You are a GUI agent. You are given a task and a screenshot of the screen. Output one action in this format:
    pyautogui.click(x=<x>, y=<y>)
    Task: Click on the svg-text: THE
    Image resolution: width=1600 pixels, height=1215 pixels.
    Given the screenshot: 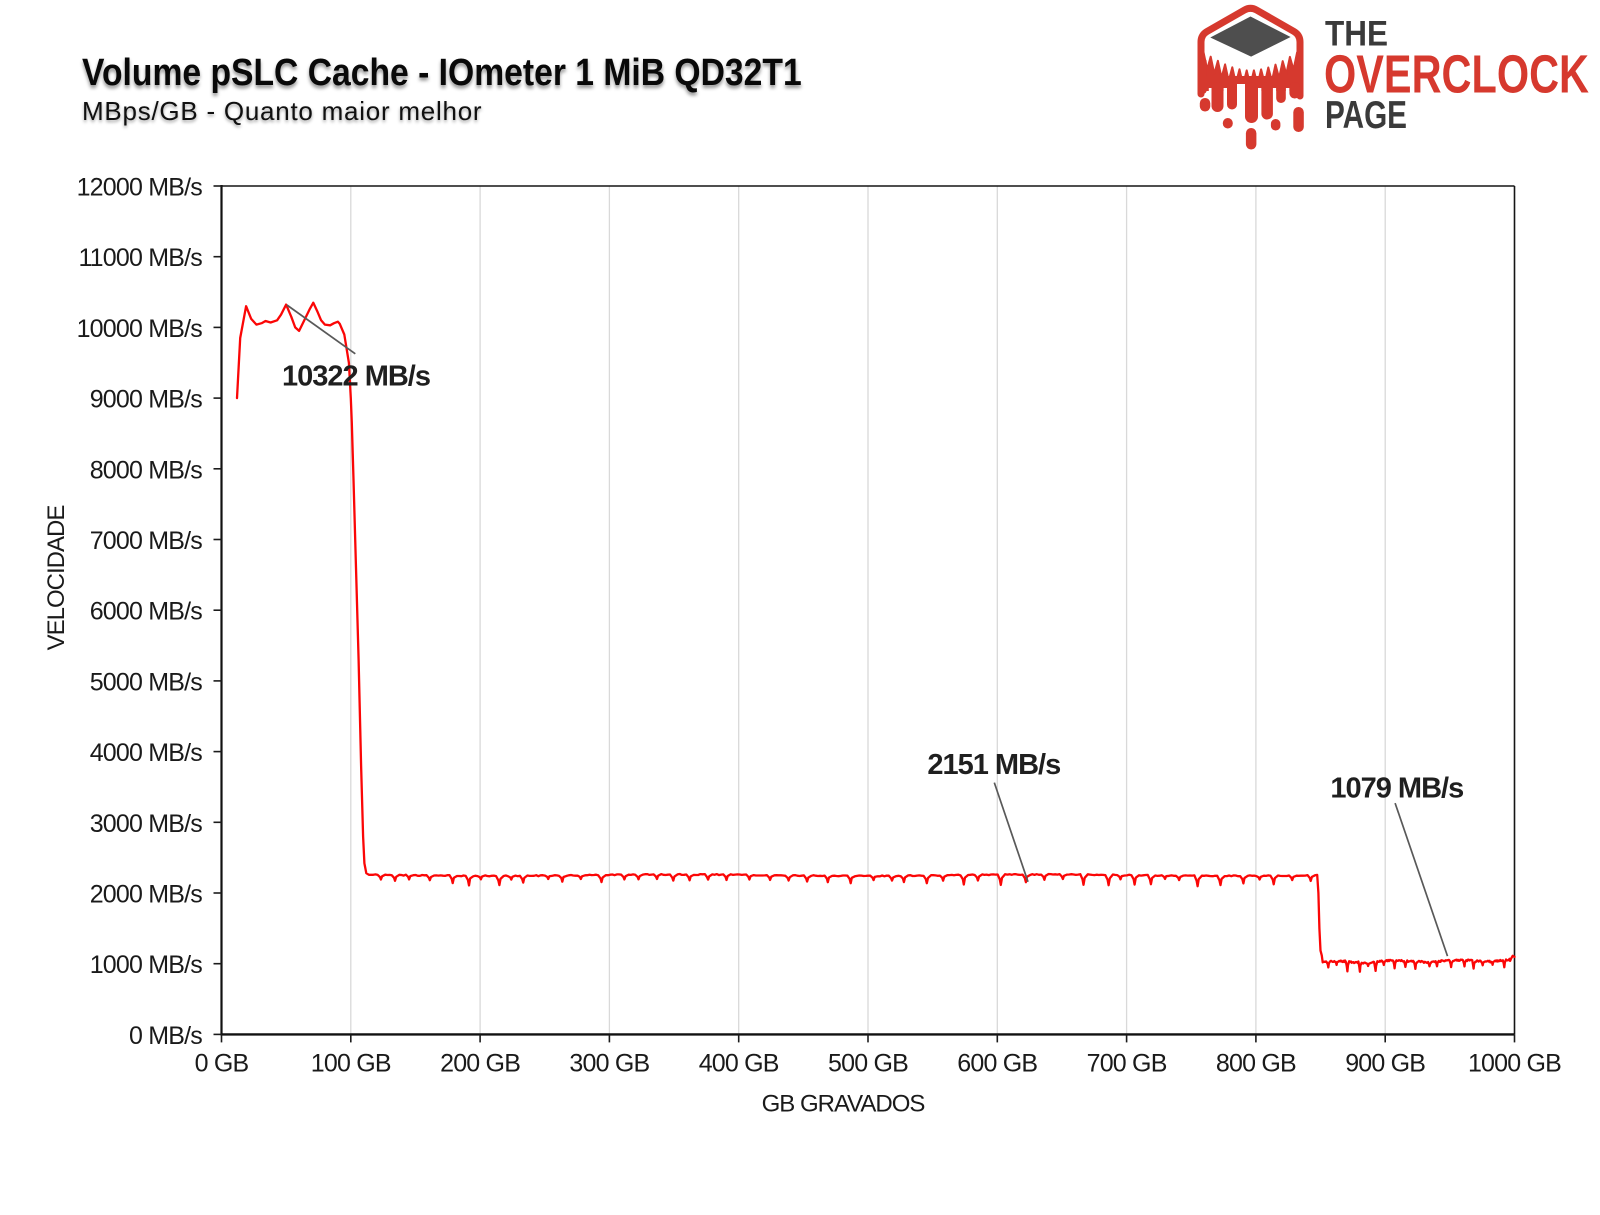 What is the action you would take?
    pyautogui.click(x=1356, y=34)
    